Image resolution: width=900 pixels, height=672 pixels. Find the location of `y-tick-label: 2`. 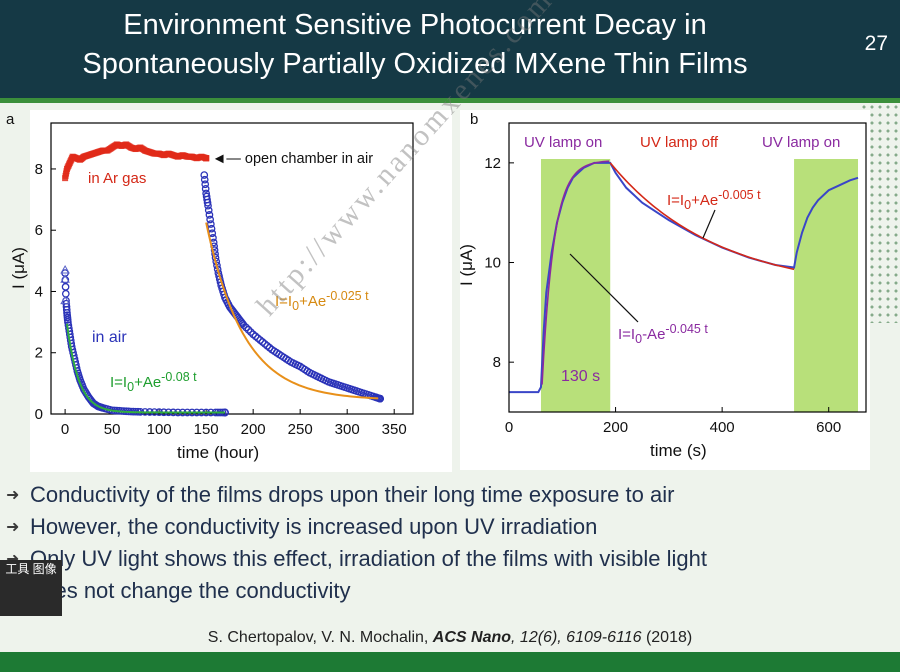

y-tick-label: 2 is located at coordinates (39, 353).